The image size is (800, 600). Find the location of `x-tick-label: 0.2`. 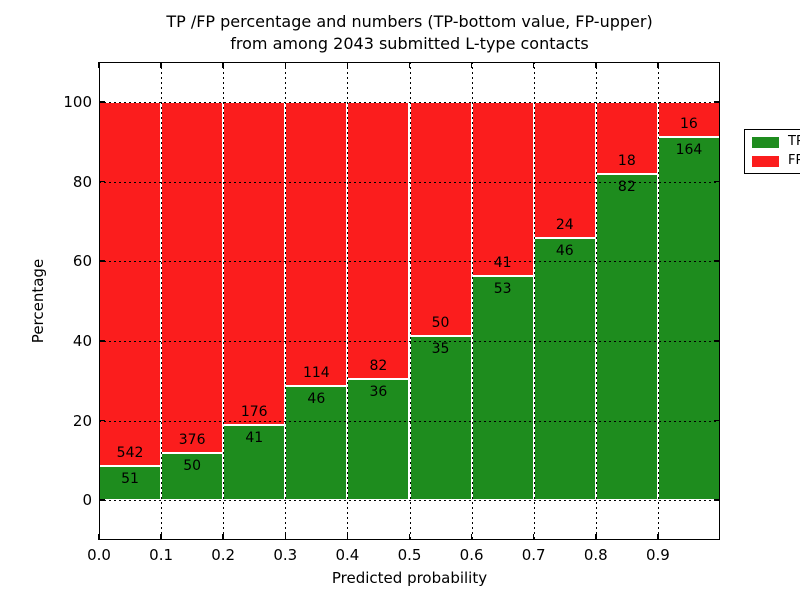

x-tick-label: 0.2 is located at coordinates (223, 555).